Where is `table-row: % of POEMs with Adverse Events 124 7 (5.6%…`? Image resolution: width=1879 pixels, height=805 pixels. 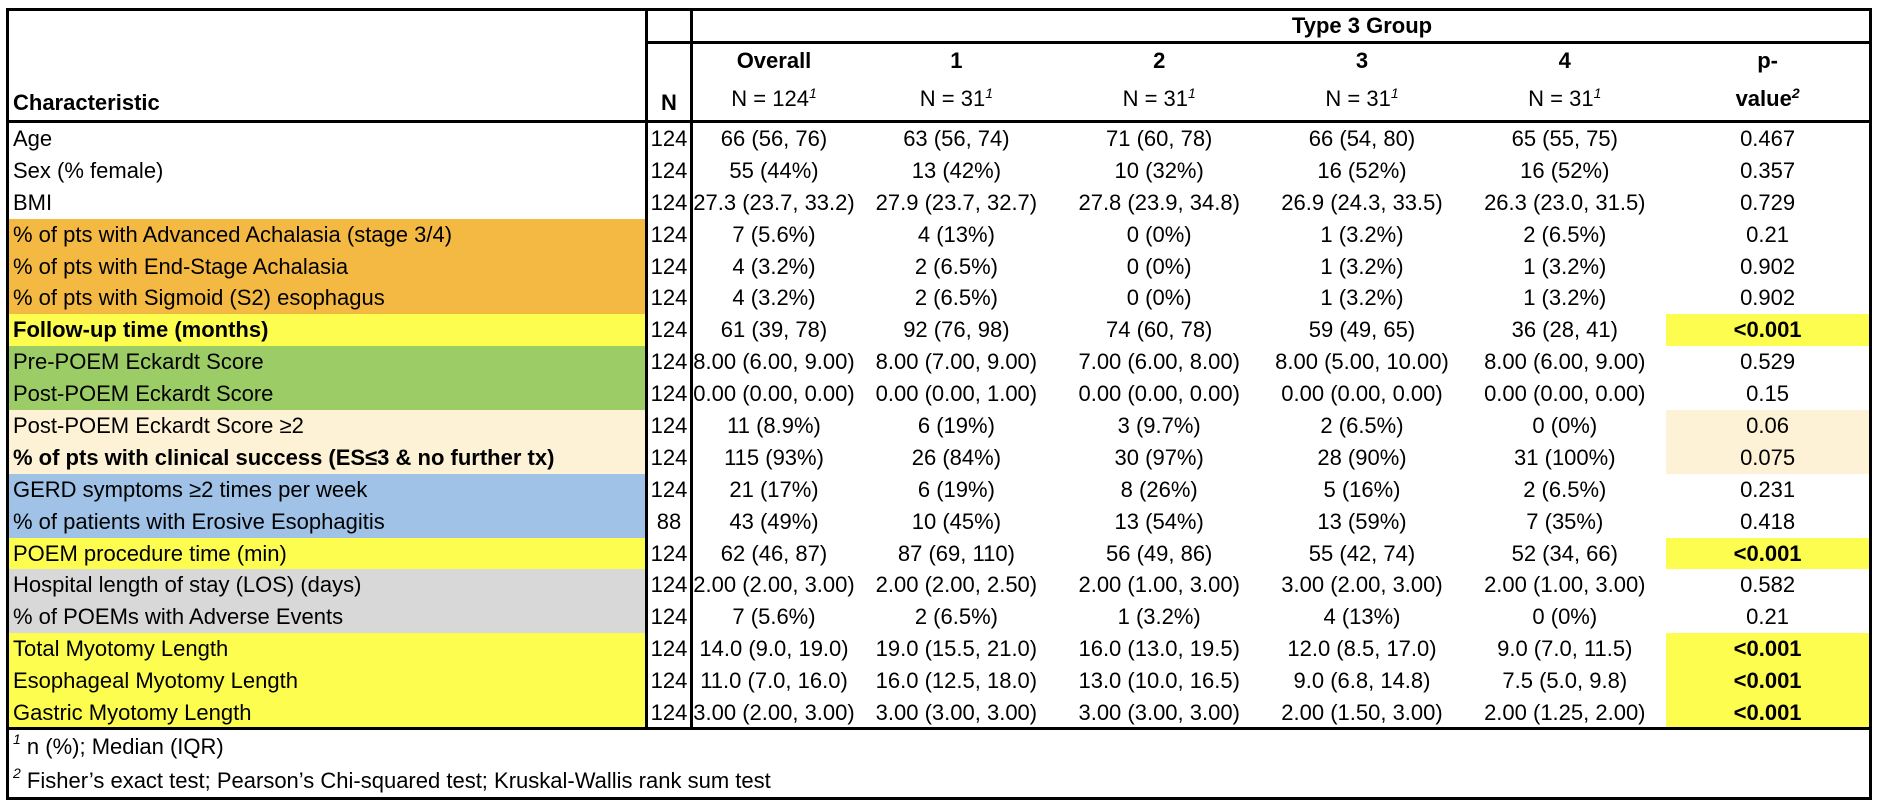
table-row: % of POEMs with Adverse Events 124 7 (5.6%… is located at coordinates (939, 617).